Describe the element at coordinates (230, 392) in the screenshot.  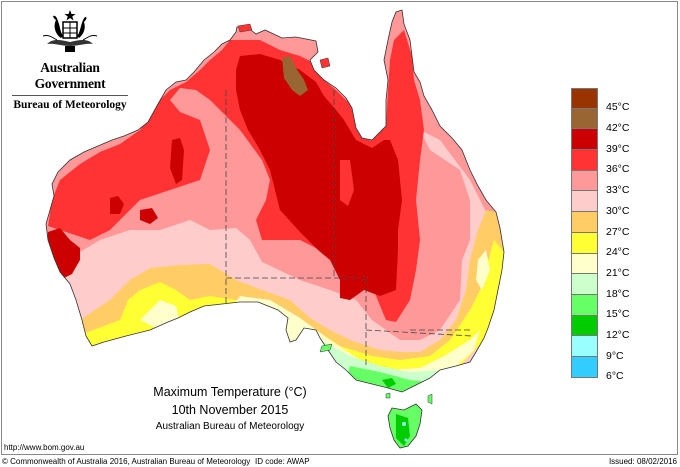
I see `map-title: Maximum Temperature (°C)` at that location.